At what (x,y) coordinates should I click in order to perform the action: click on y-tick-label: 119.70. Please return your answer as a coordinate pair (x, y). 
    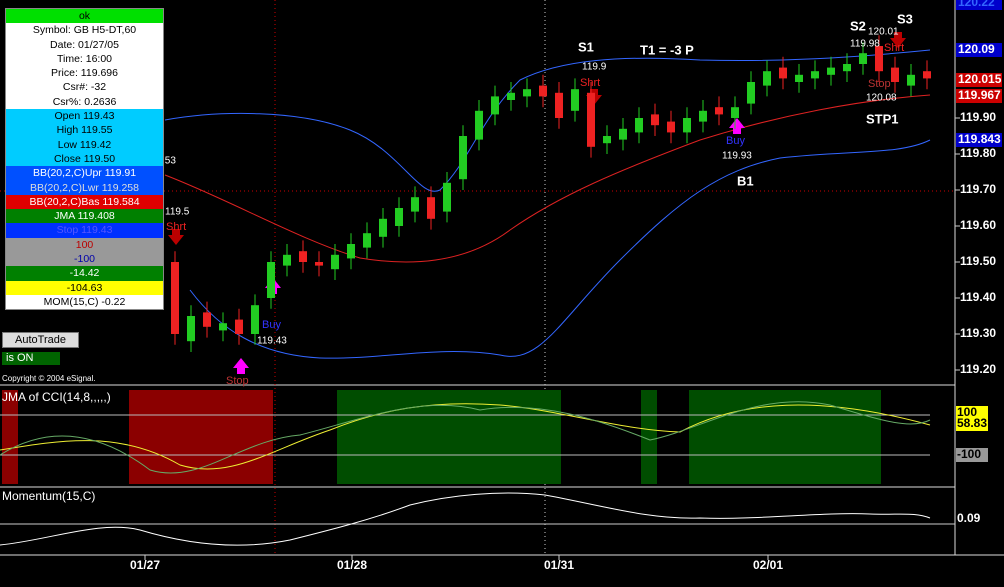
    Looking at the image, I should click on (978, 189).